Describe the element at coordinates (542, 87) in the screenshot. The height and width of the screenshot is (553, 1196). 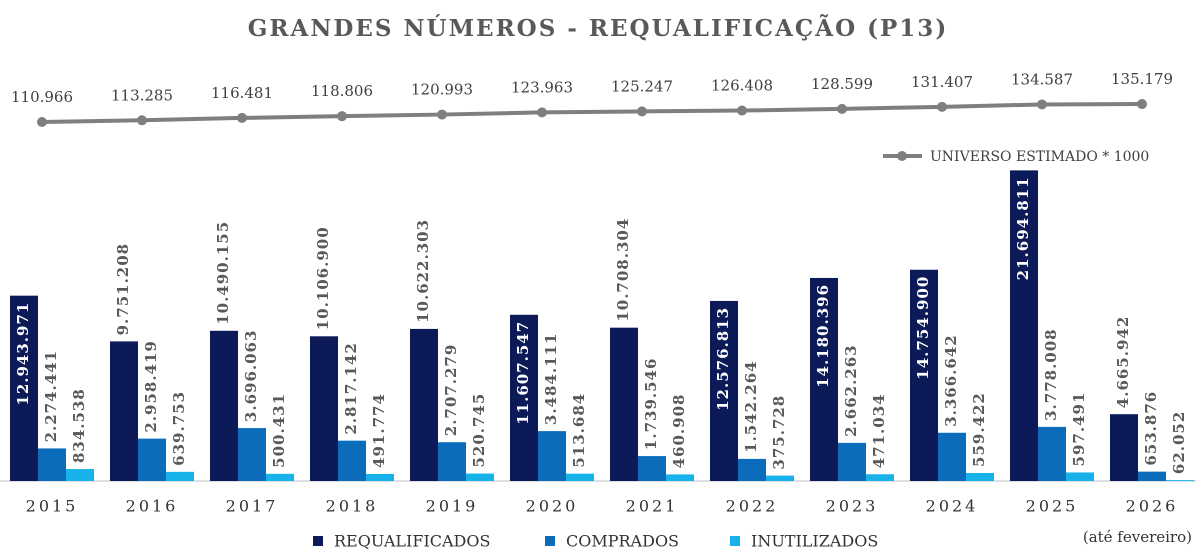
I see `data-label: 123.963` at that location.